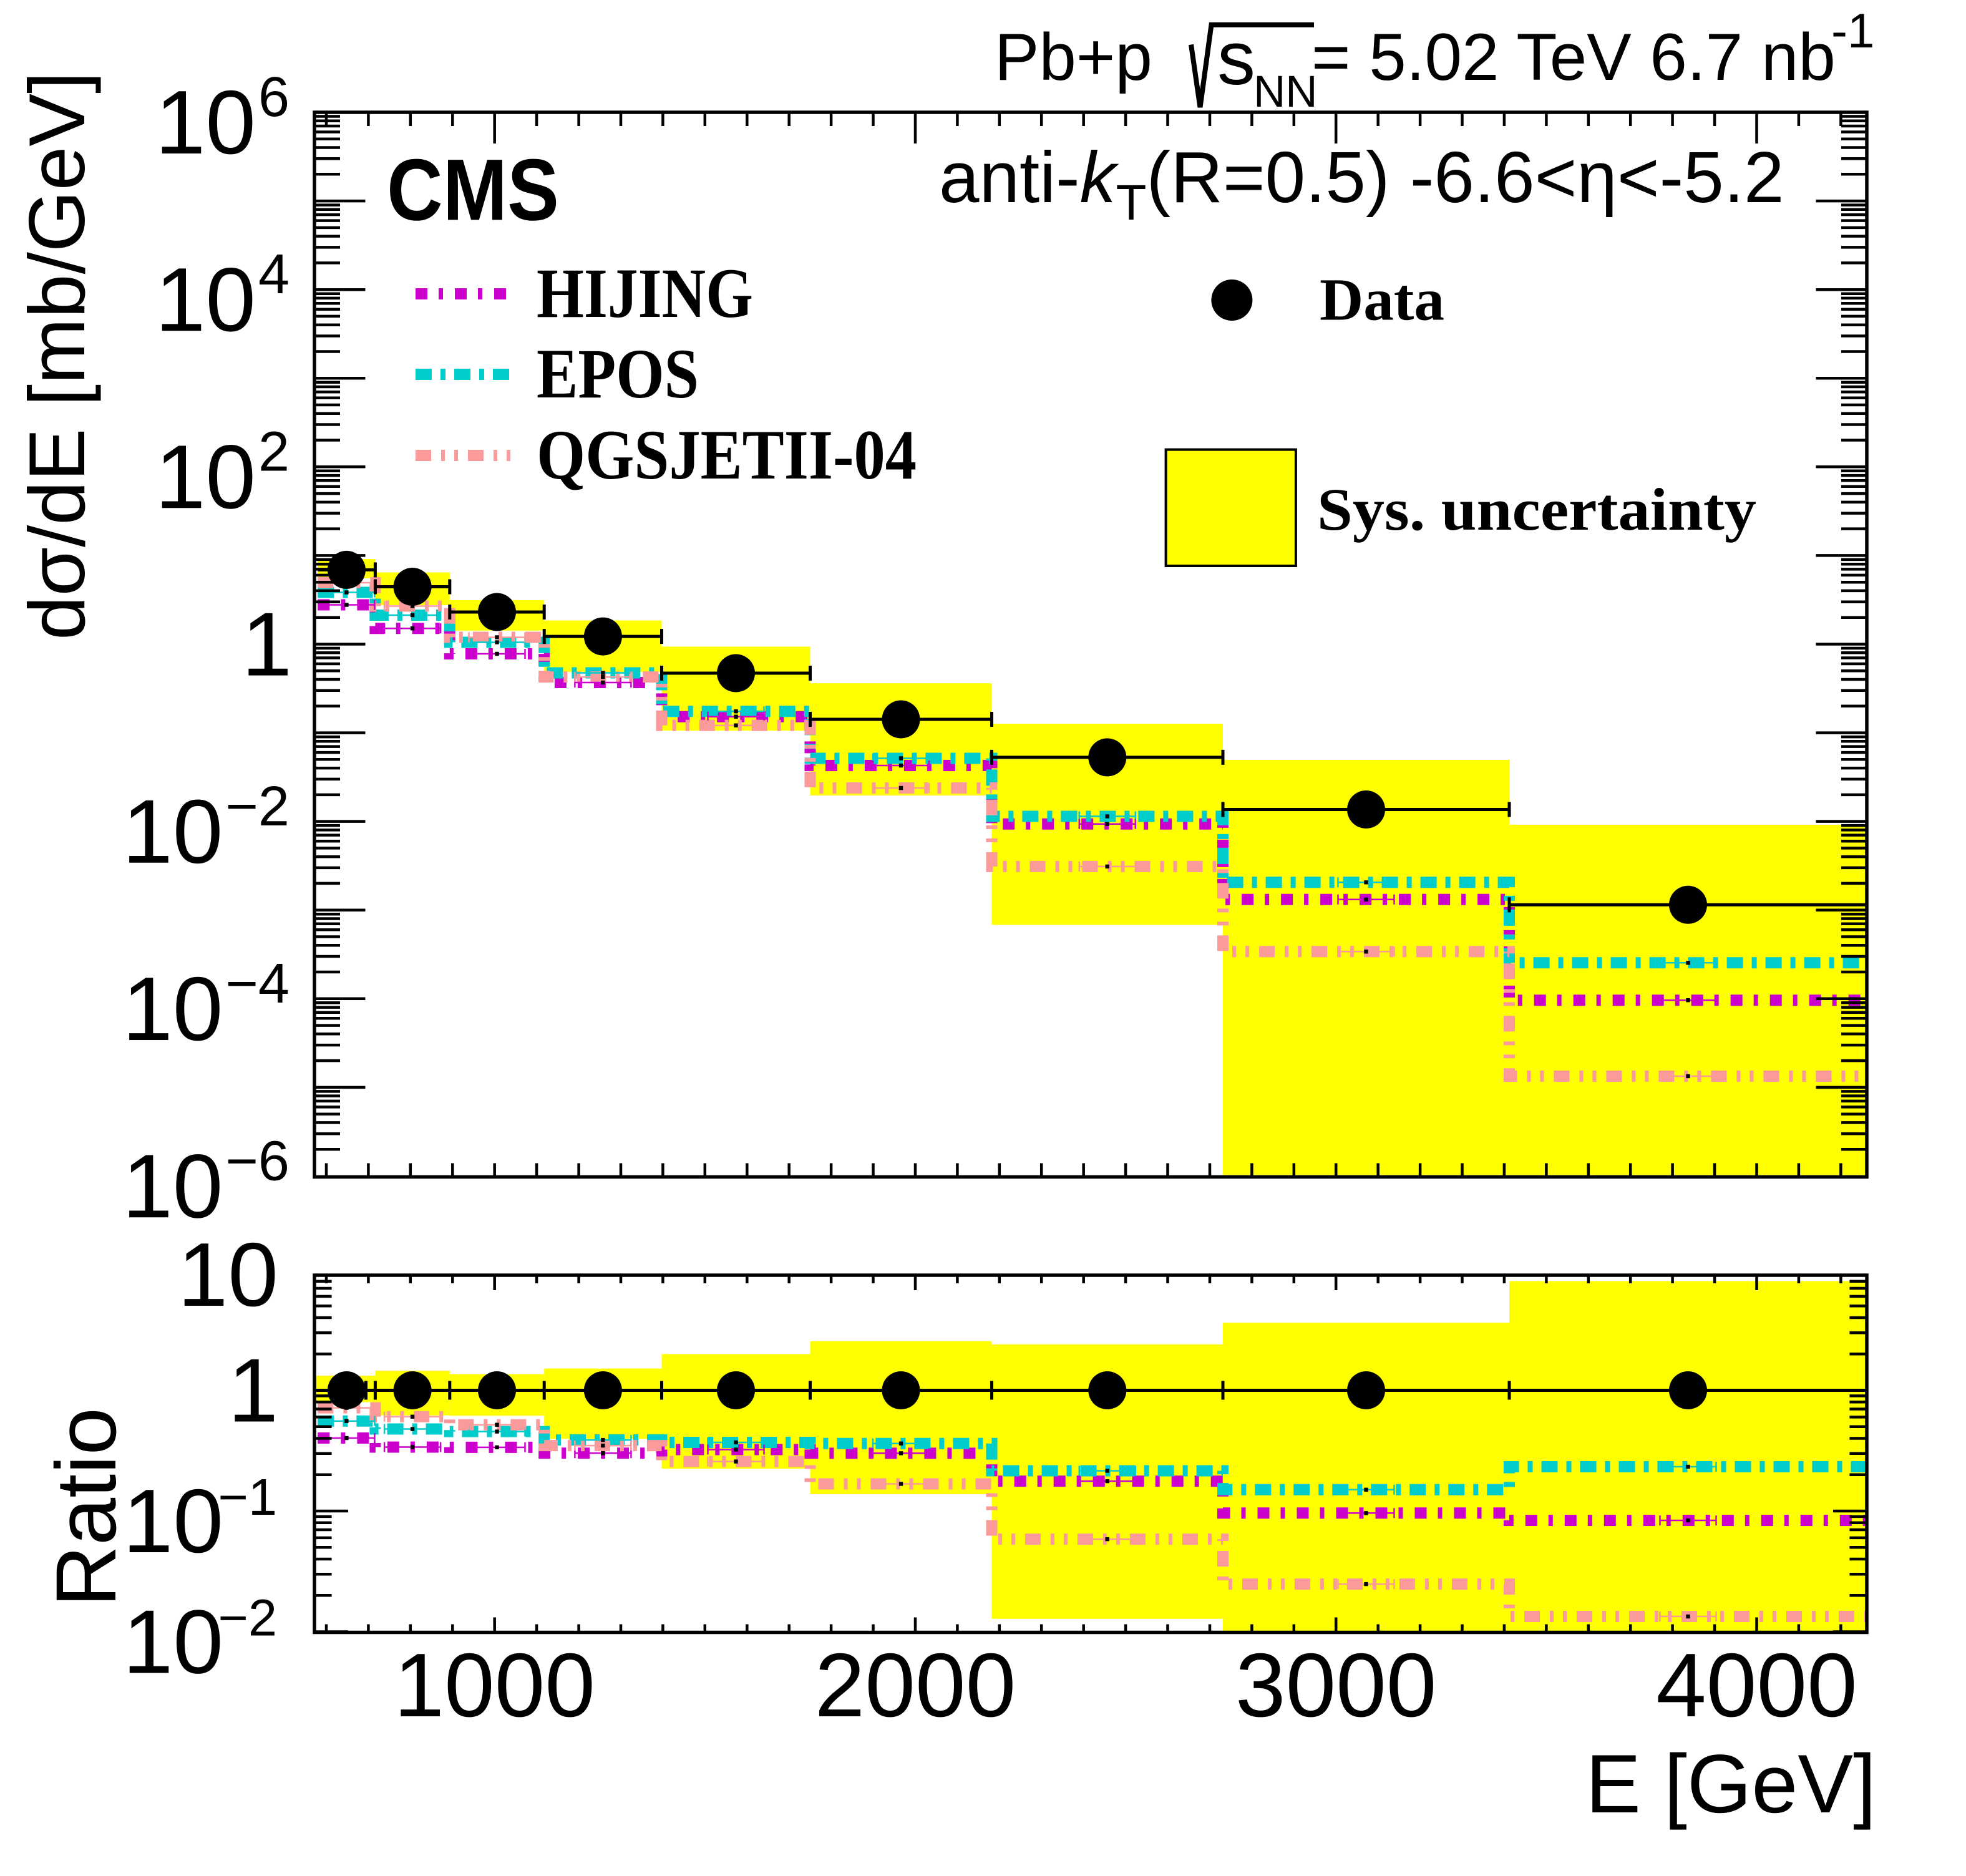  Describe the element at coordinates (1573, 56) in the screenshot. I see `svg-text: = 5.02 TeV 6.7 nb` at that location.